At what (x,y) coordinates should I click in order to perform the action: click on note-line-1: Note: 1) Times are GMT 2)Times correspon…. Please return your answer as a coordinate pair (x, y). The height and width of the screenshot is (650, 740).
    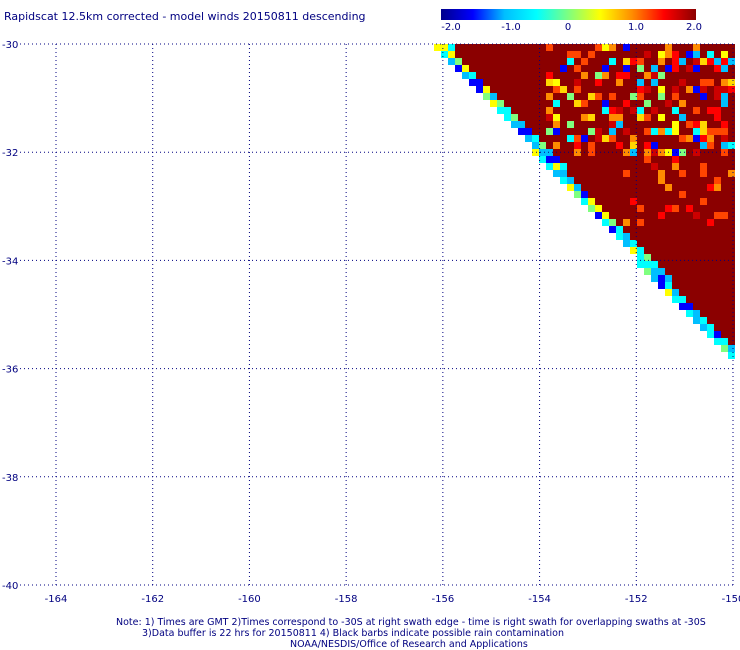
    Looking at the image, I should click on (411, 622).